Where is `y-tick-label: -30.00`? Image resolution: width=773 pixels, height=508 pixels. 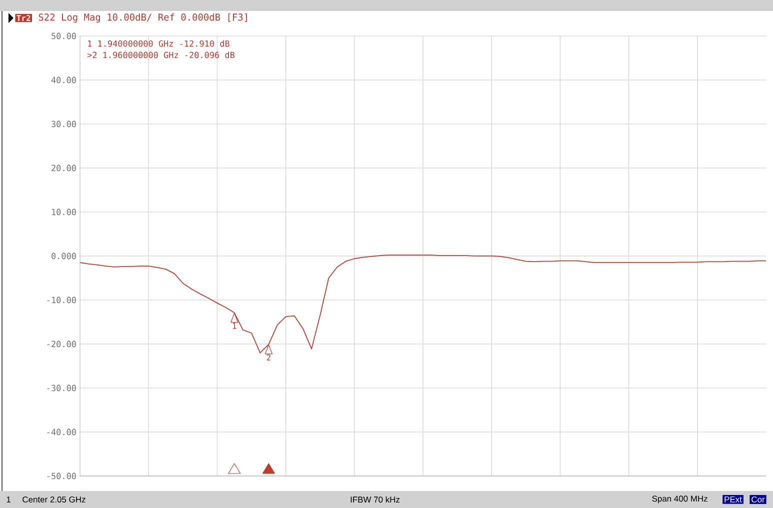 y-tick-label: -30.00 is located at coordinates (61, 388).